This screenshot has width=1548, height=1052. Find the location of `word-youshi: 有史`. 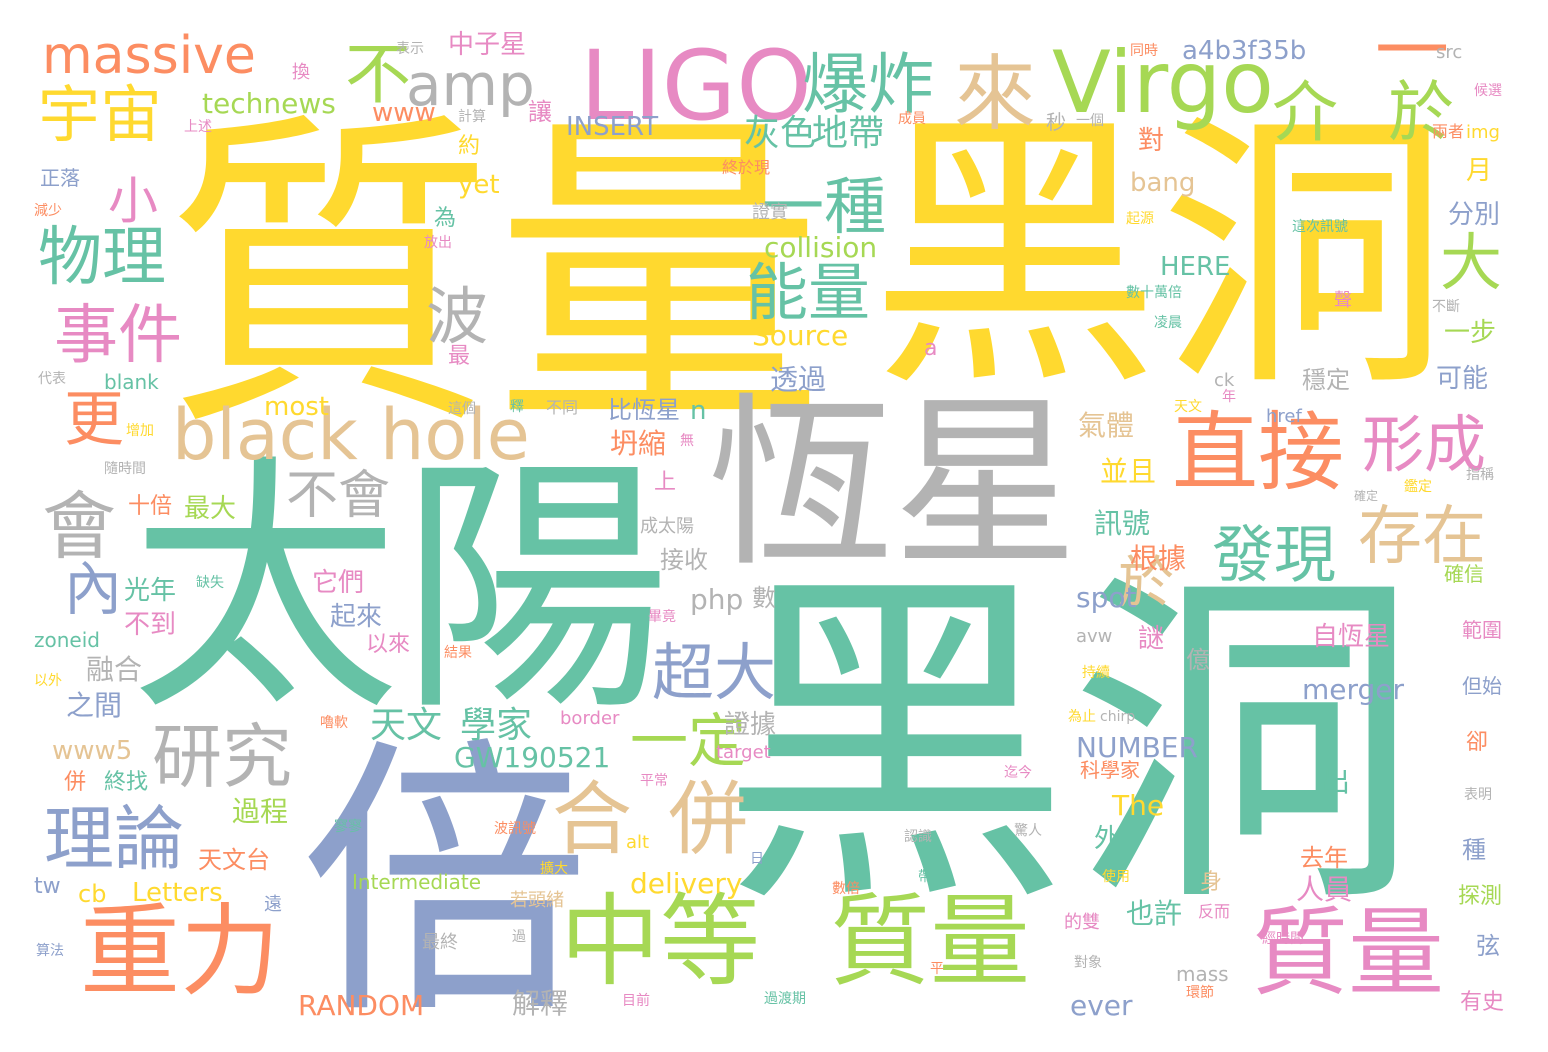

word-youshi: 有史 is located at coordinates (1482, 1002).